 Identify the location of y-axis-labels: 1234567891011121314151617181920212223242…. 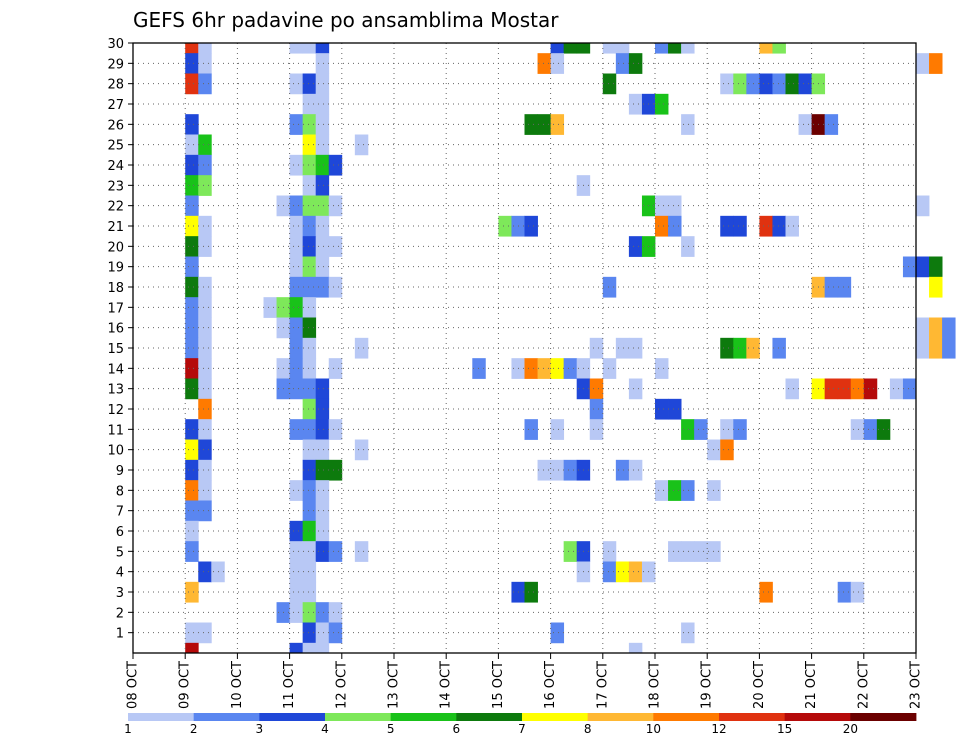
(120, 339).